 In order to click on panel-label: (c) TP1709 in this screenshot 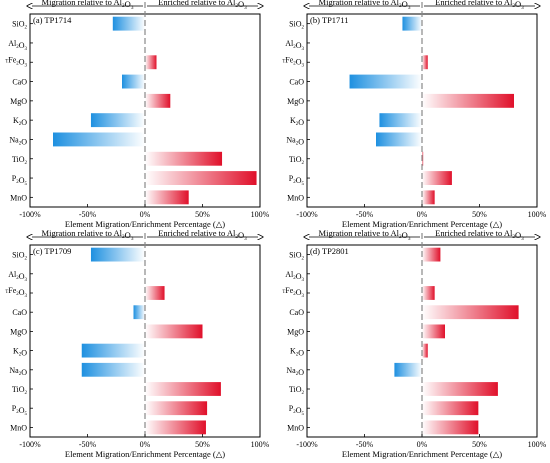, I will do `click(52, 251)`.